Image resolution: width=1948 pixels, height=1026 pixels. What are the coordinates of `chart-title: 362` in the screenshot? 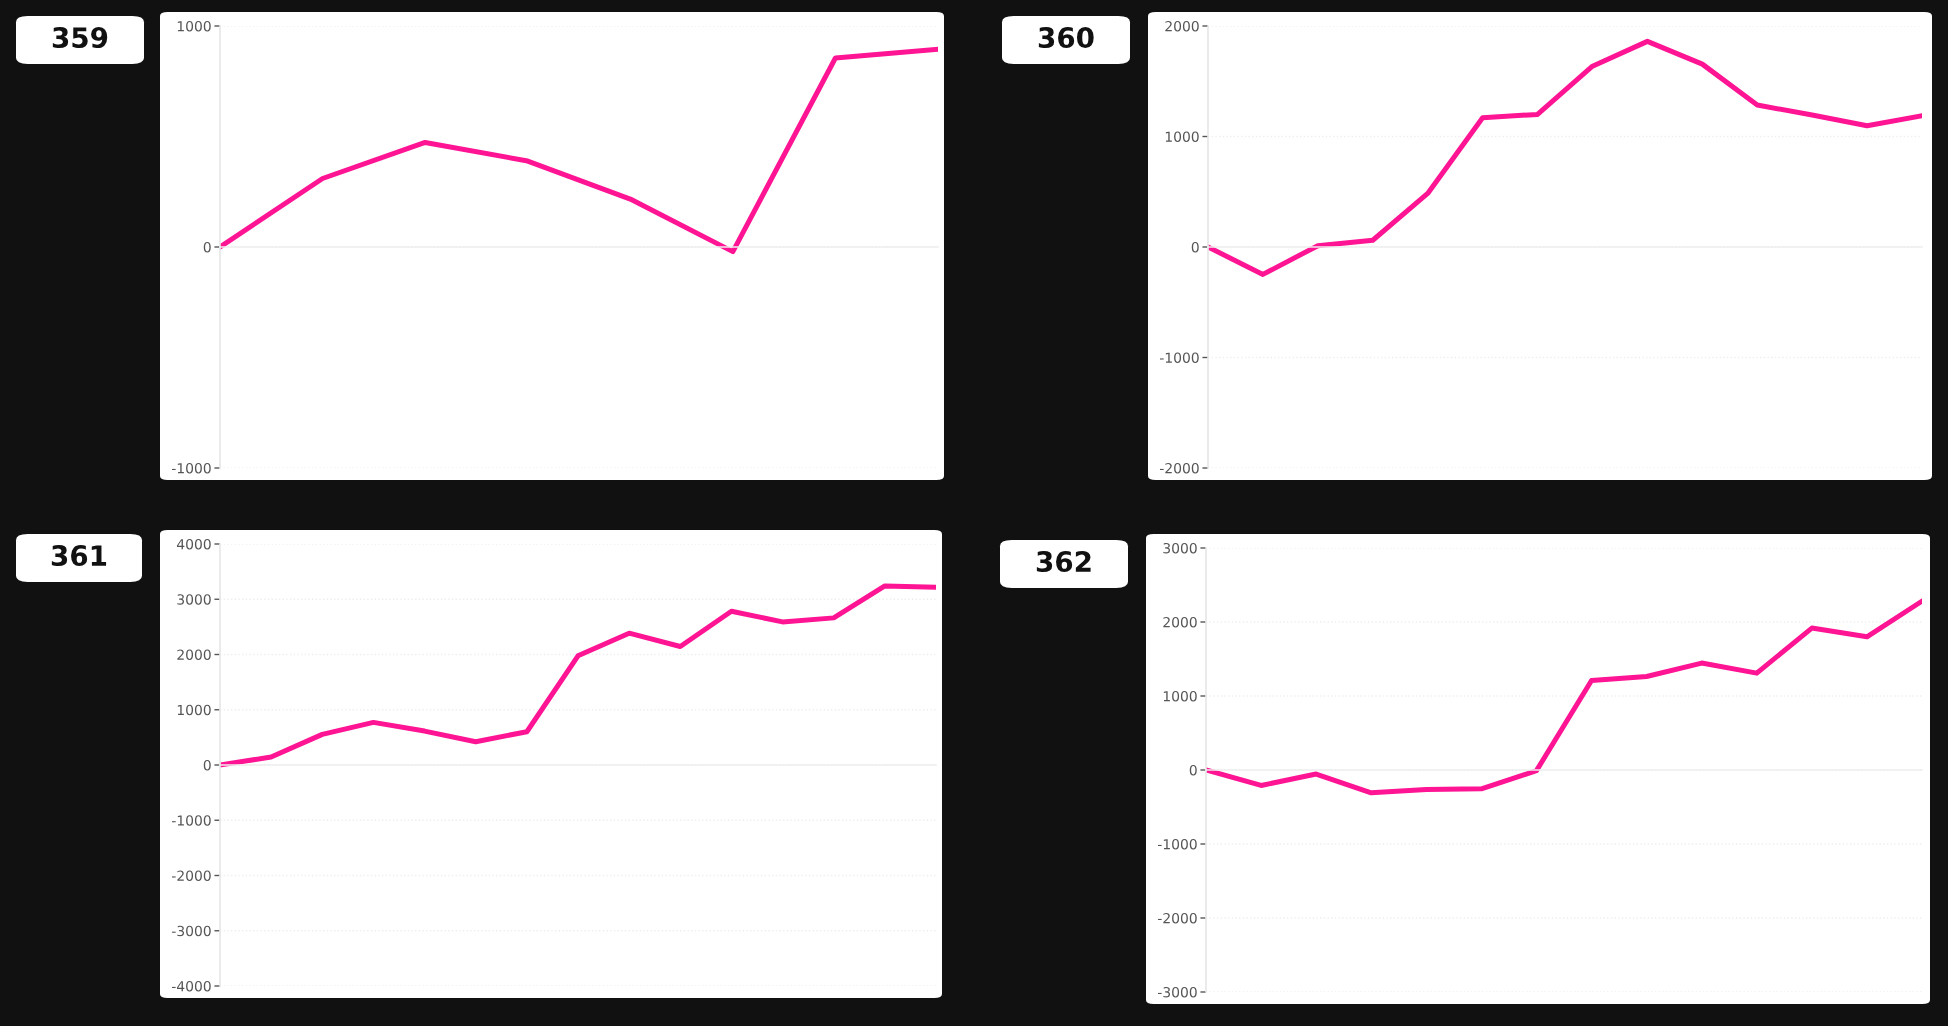 It's located at (1063, 562).